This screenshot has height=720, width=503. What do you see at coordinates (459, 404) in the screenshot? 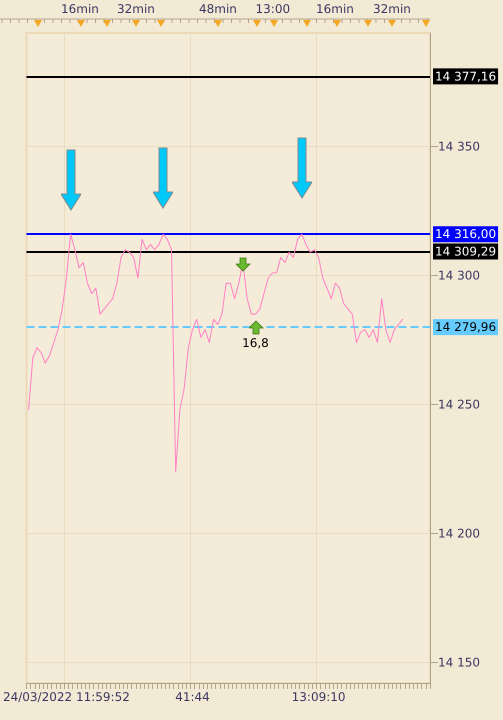
I see `y-tick-label: 14 250` at bounding box center [459, 404].